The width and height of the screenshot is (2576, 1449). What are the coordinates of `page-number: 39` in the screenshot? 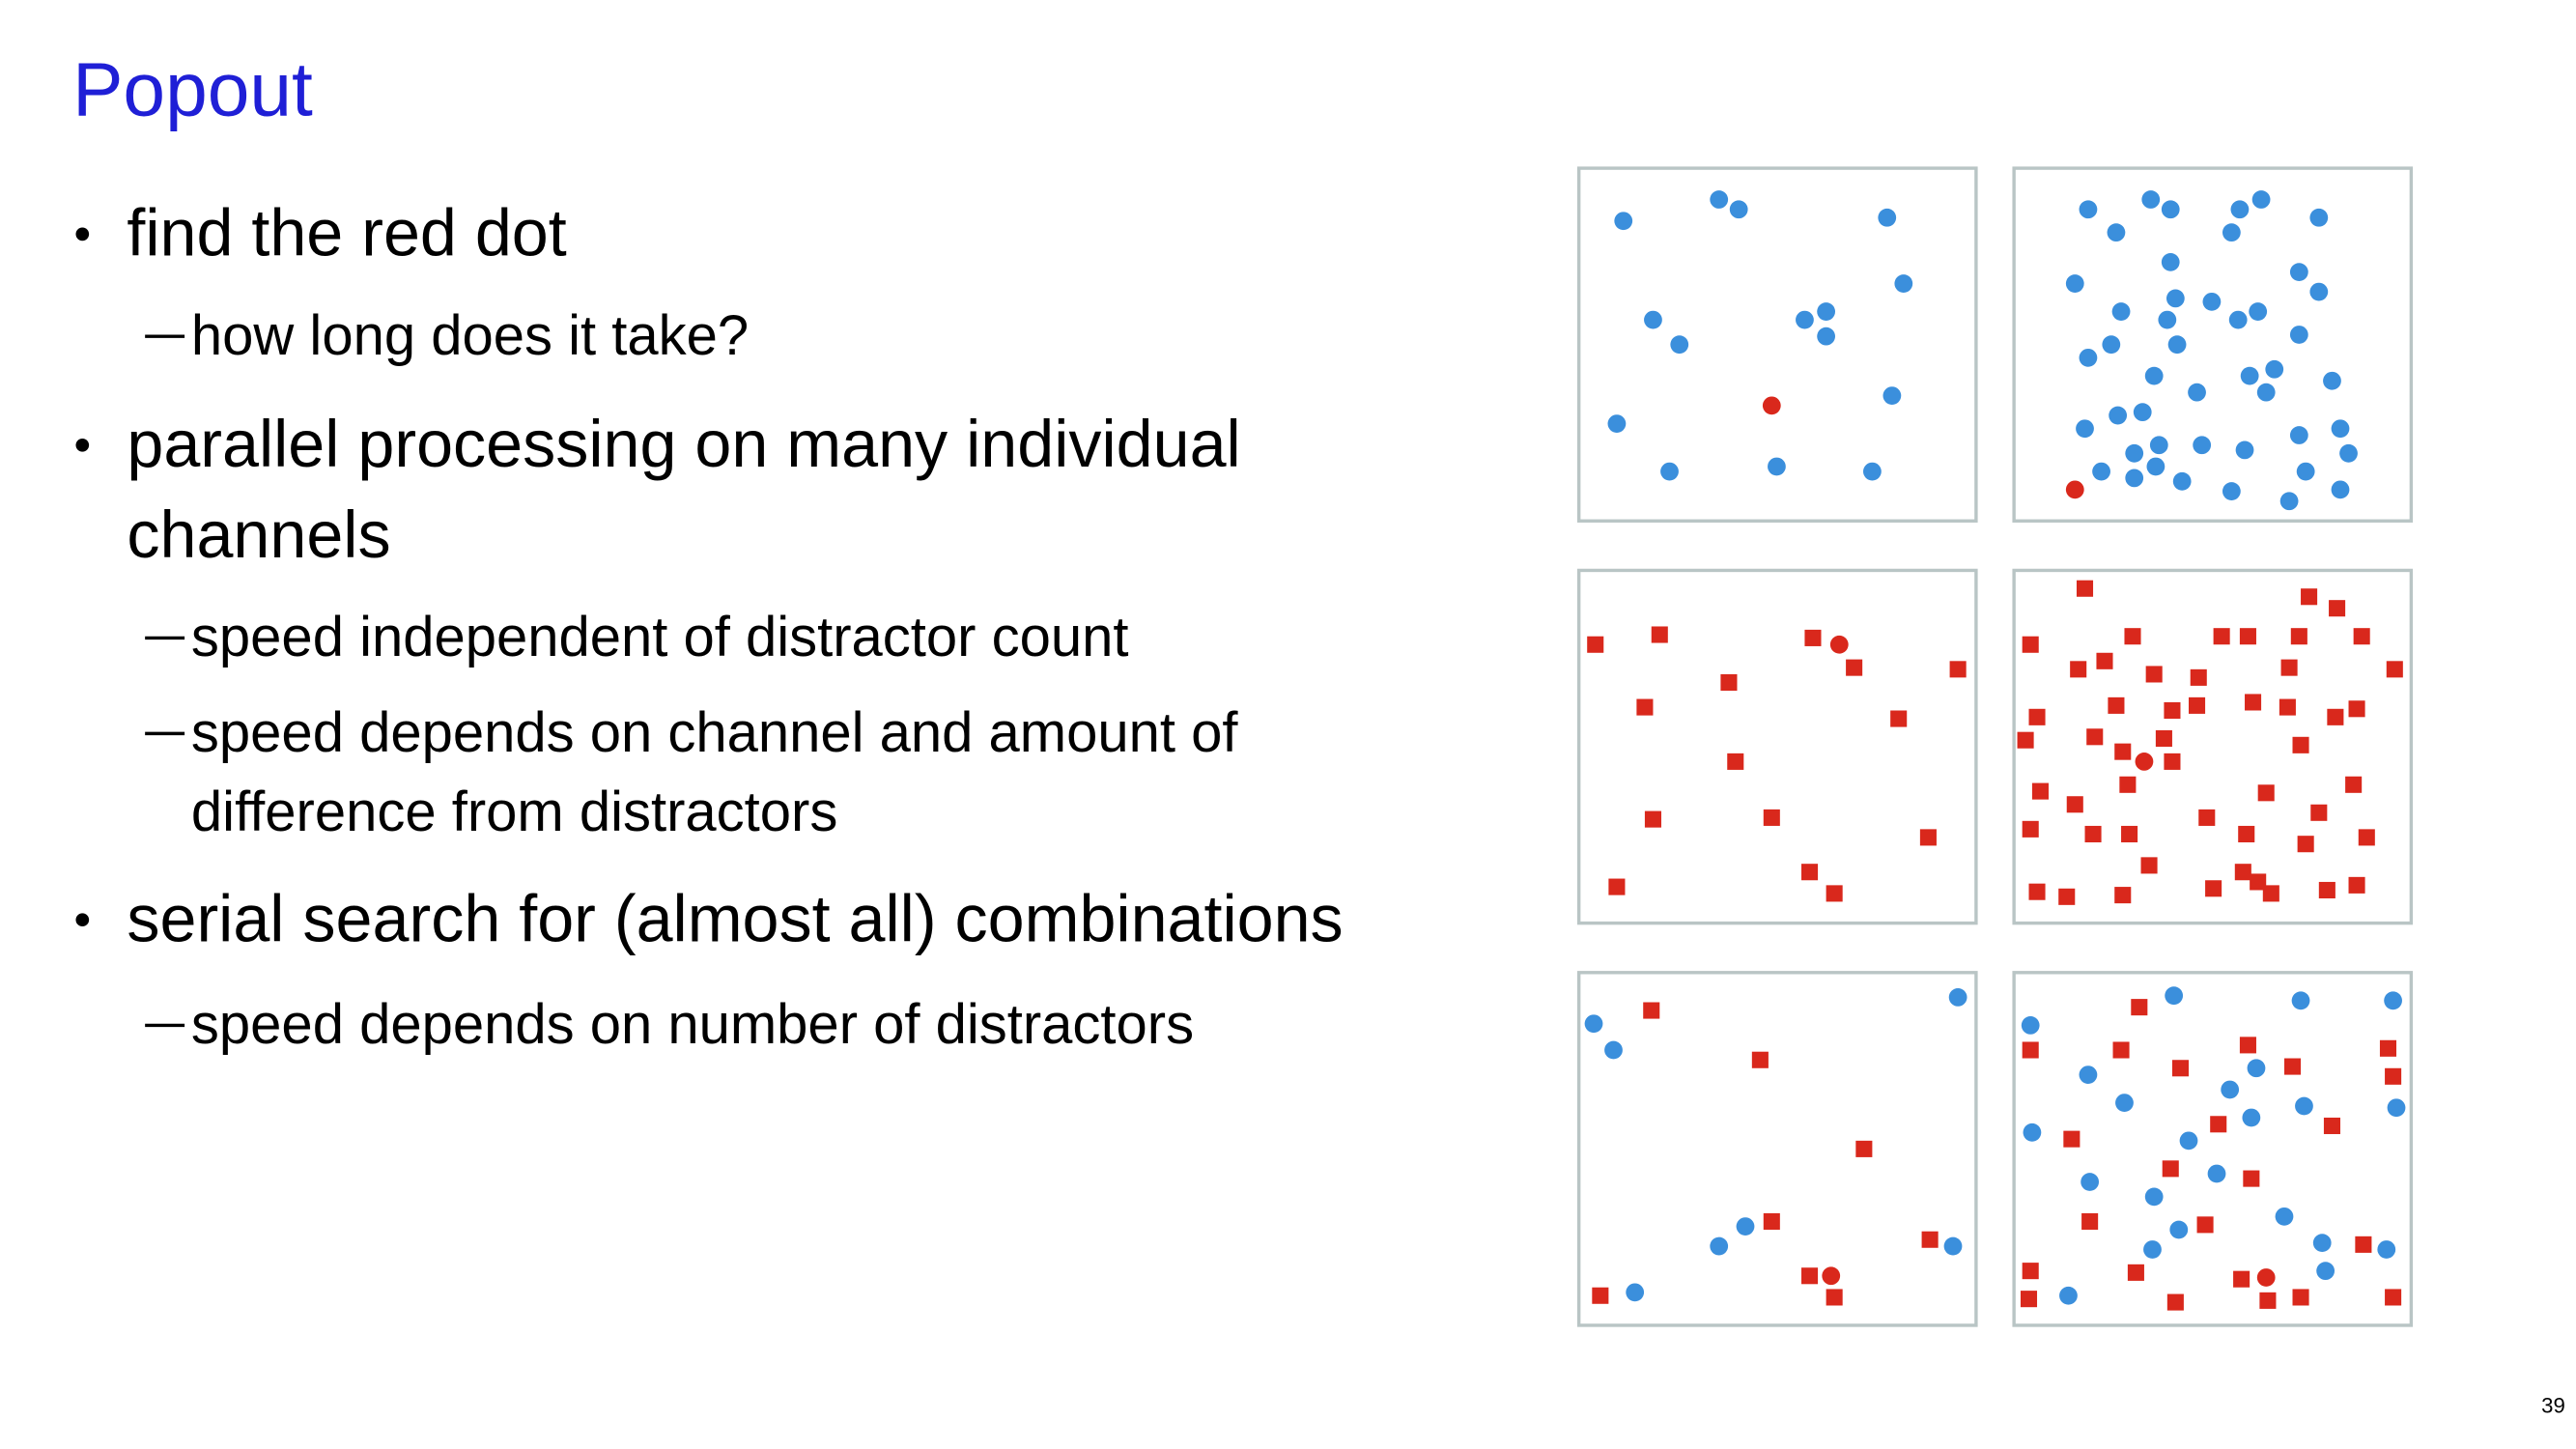 It's located at (2553, 1405).